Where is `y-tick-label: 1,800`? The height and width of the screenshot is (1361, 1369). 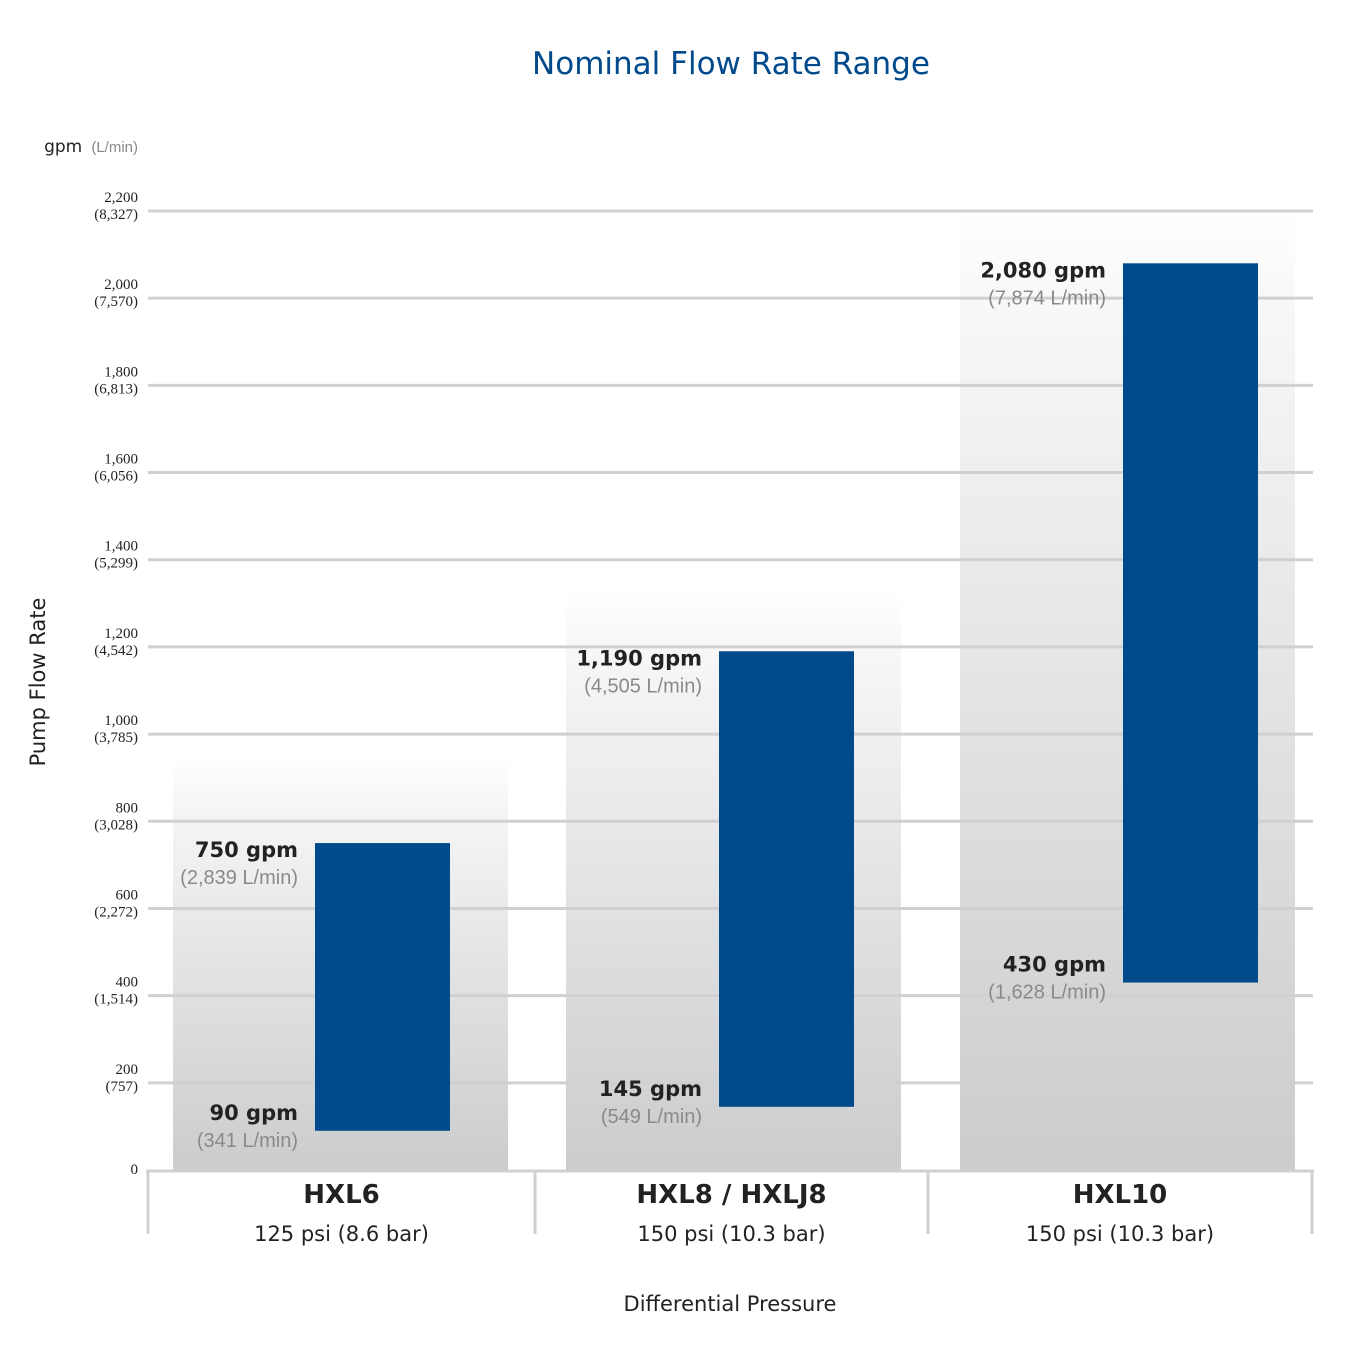 y-tick-label: 1,800 is located at coordinates (121, 372).